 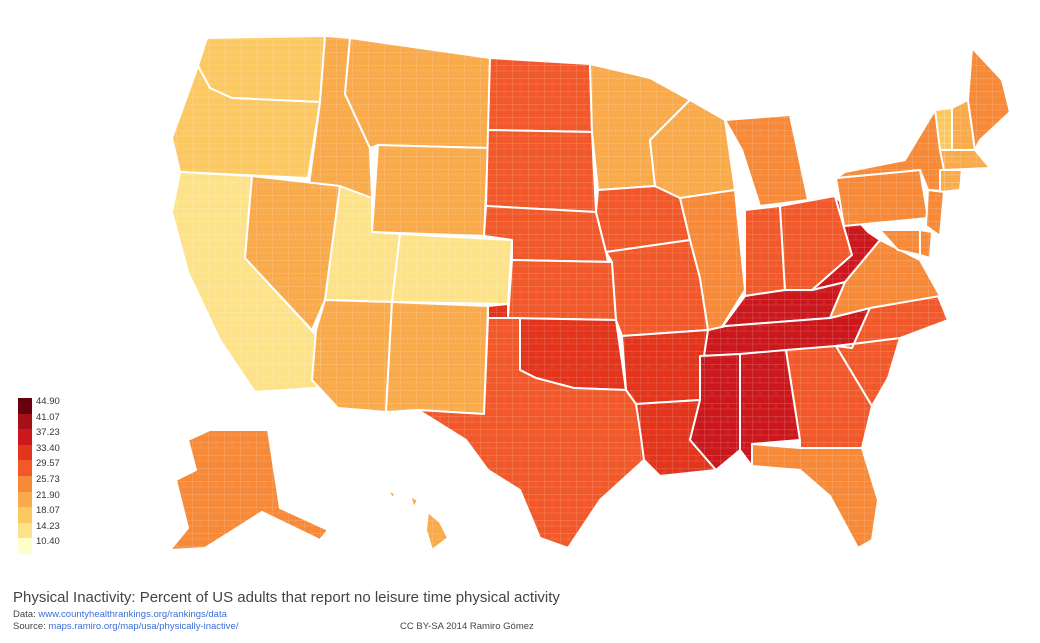 I want to click on source-label: Source:, so click(x=29, y=626).